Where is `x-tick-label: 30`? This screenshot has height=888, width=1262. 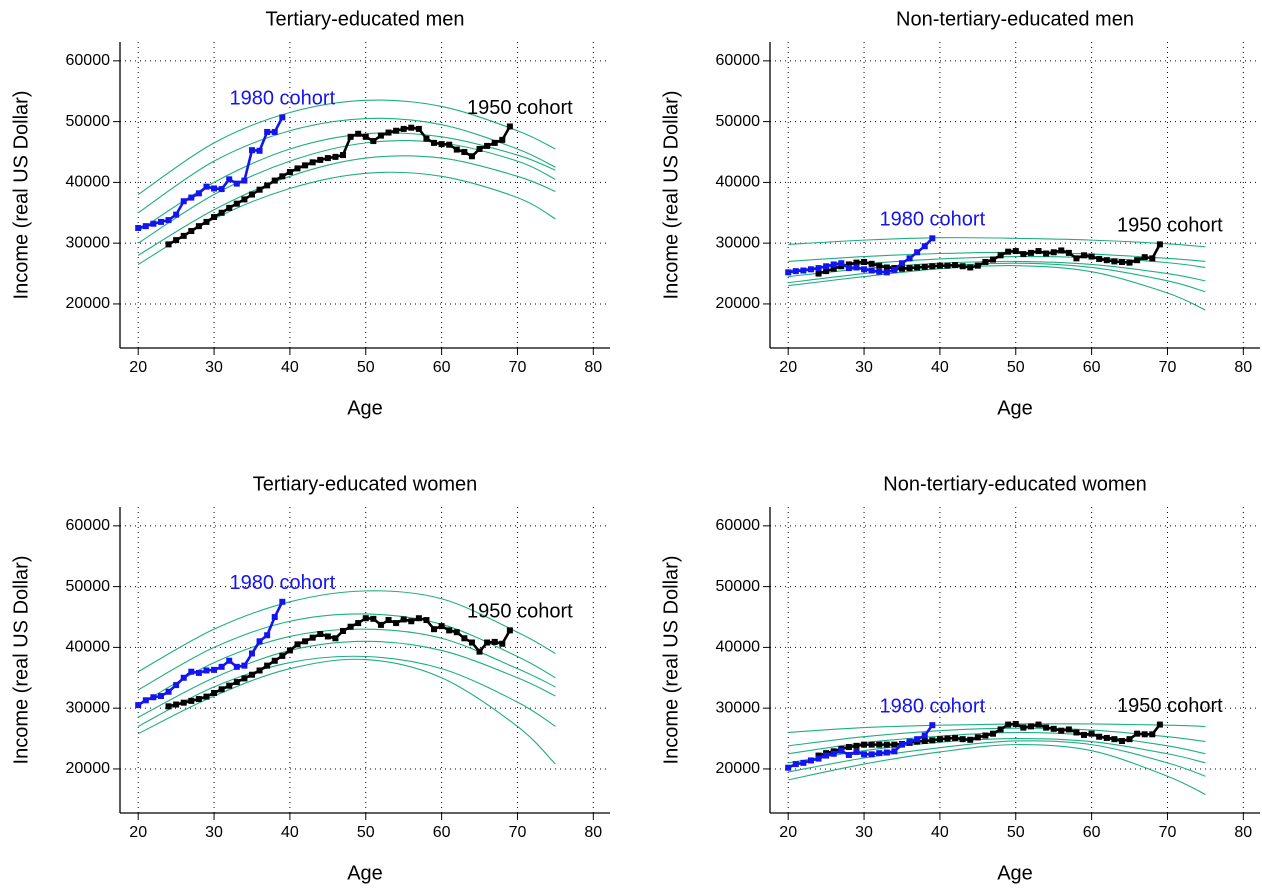 x-tick-label: 30 is located at coordinates (214, 367).